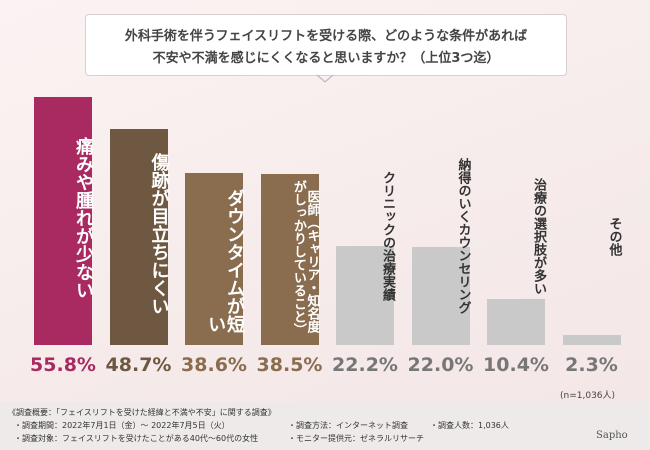  What do you see at coordinates (214, 365) in the screenshot?
I see `value-label: 38.6%` at bounding box center [214, 365].